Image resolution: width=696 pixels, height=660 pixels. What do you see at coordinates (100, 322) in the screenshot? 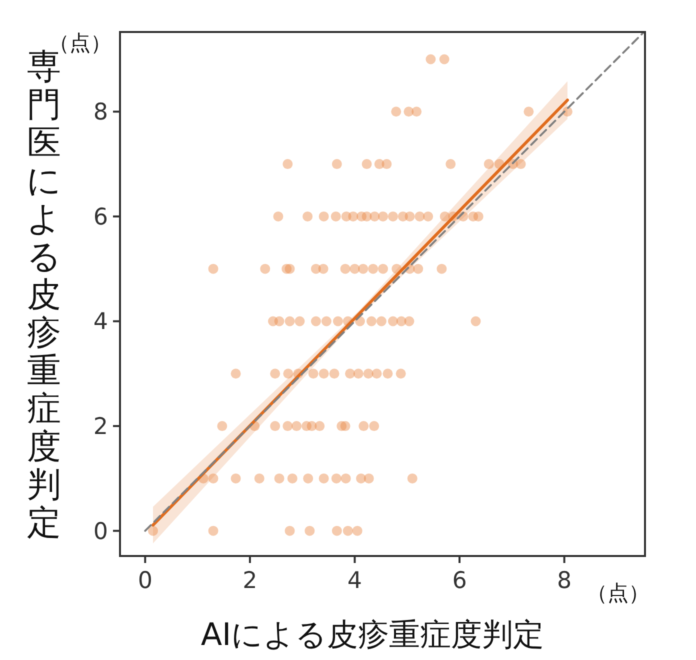
I see `y-tick-label: 4` at bounding box center [100, 322].